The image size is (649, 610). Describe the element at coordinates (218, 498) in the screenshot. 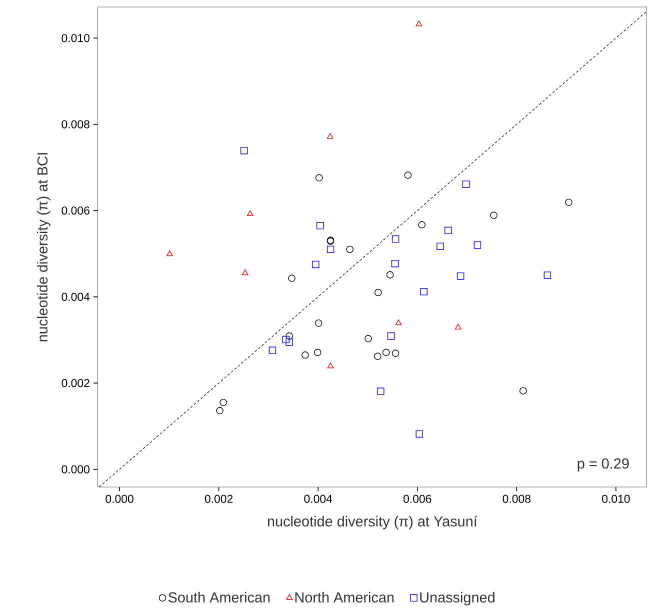

I see `x-tick-label: 0.002` at that location.